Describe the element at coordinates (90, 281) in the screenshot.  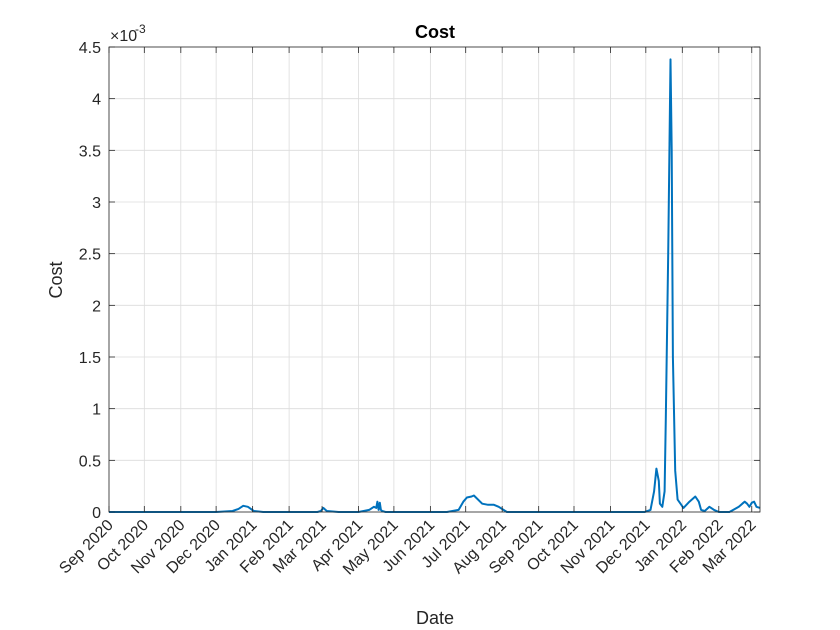
I see `y-tick-labels: 0 0.5 1 1.5 2 2.5 3 3.5 4 4.5` at that location.